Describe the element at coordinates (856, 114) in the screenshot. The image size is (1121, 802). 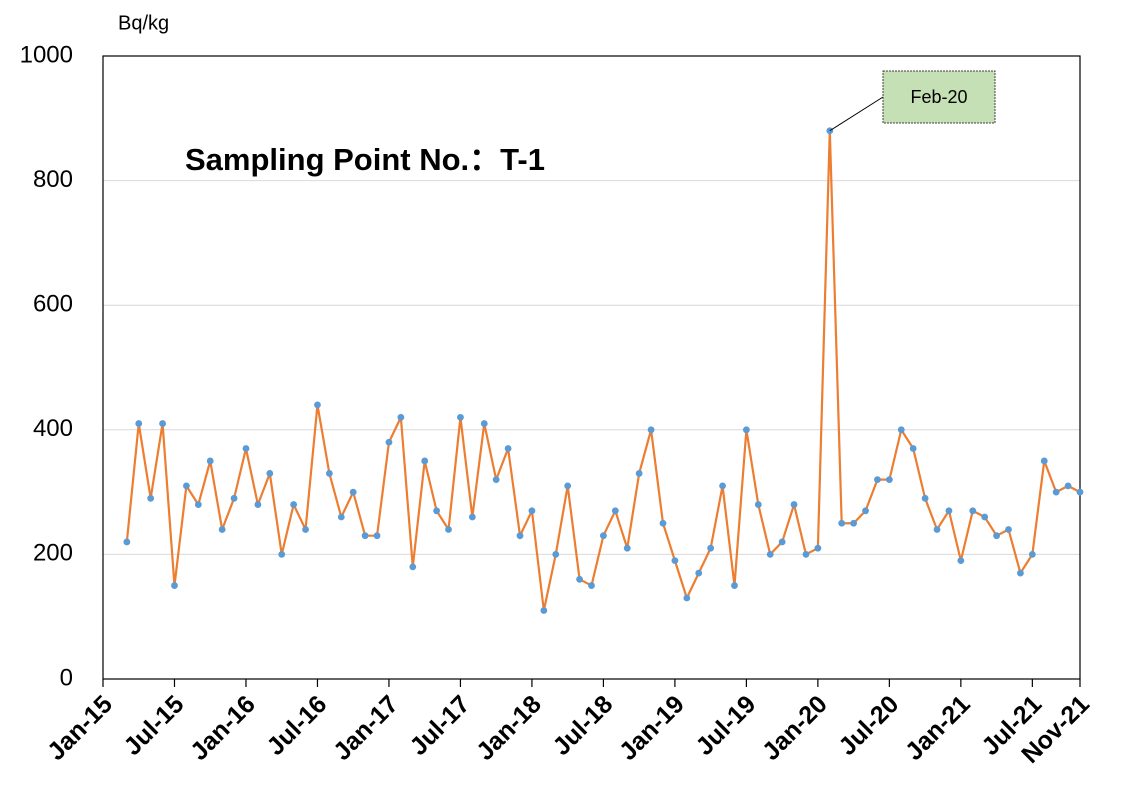
I see `annotation-leader` at that location.